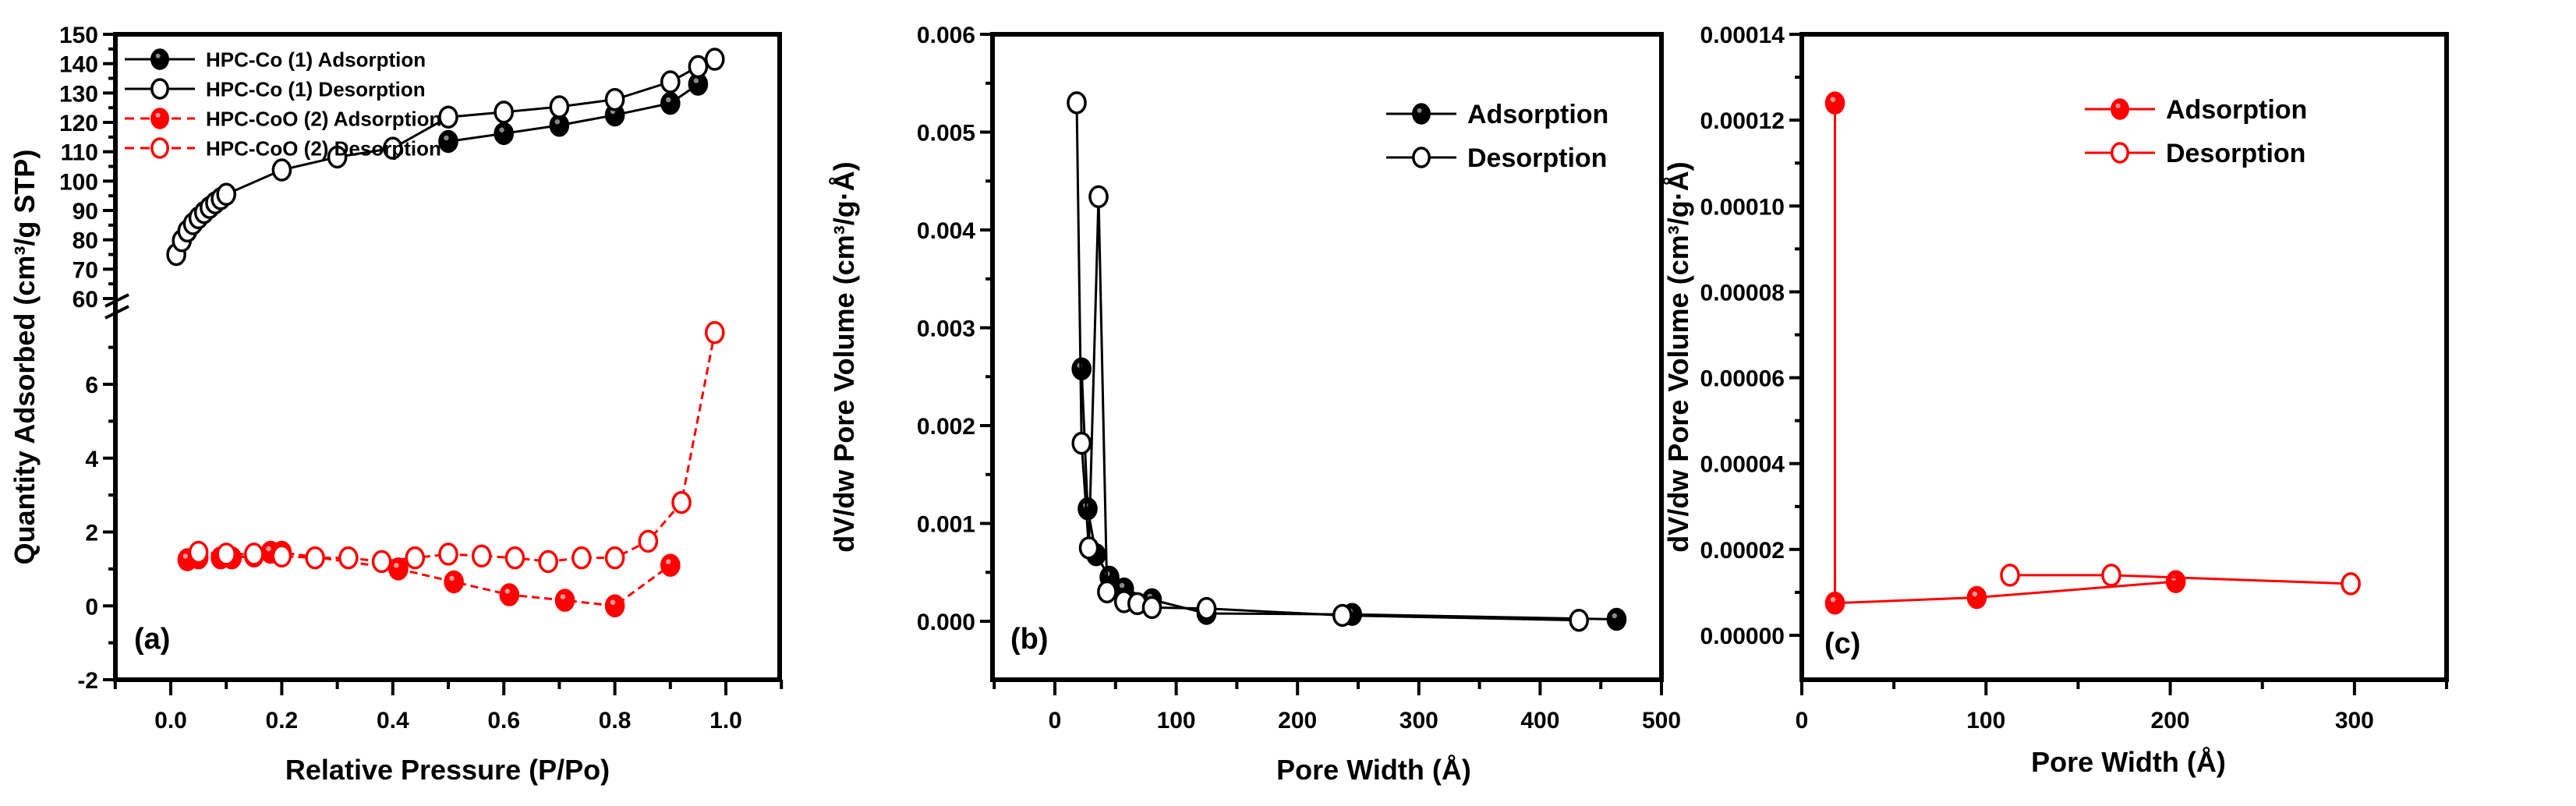 This screenshot has width=2576, height=806. I want to click on x-axis-label: Relative Pressure (P/Po), so click(447, 770).